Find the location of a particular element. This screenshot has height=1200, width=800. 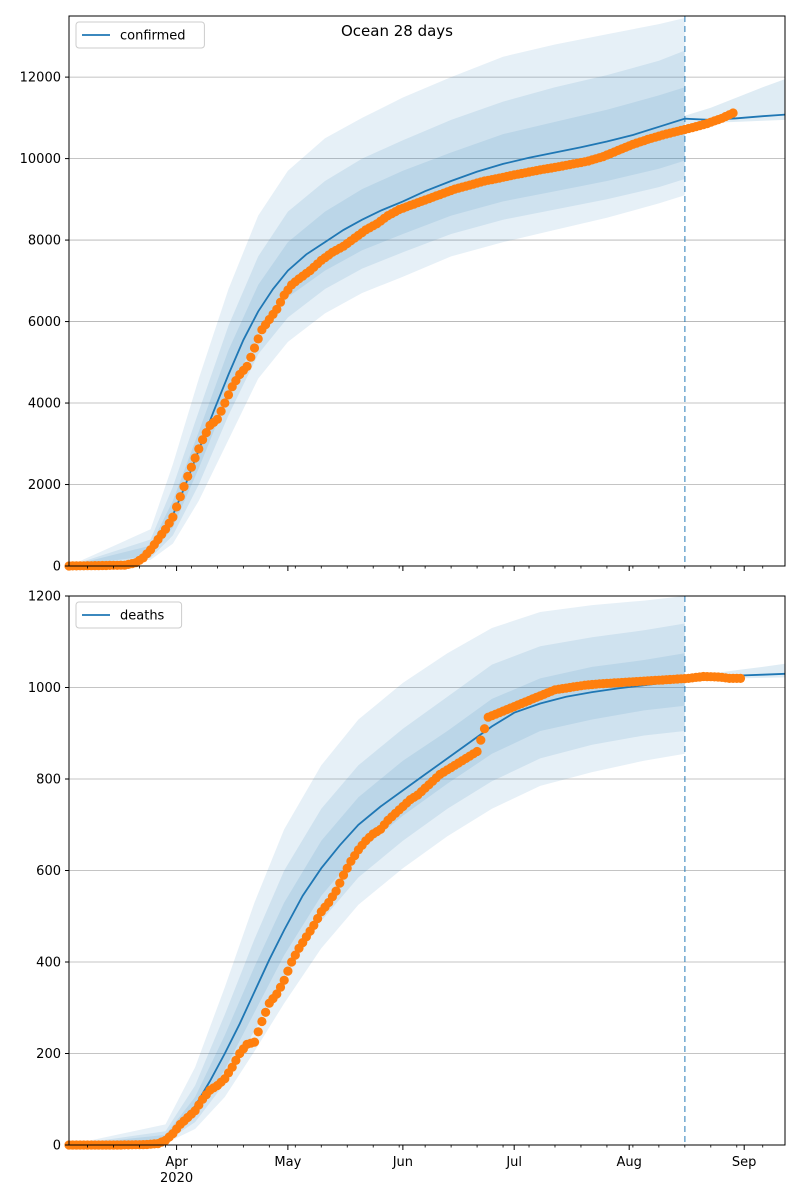

y-tick-label: 12000 is located at coordinates (40, 78).